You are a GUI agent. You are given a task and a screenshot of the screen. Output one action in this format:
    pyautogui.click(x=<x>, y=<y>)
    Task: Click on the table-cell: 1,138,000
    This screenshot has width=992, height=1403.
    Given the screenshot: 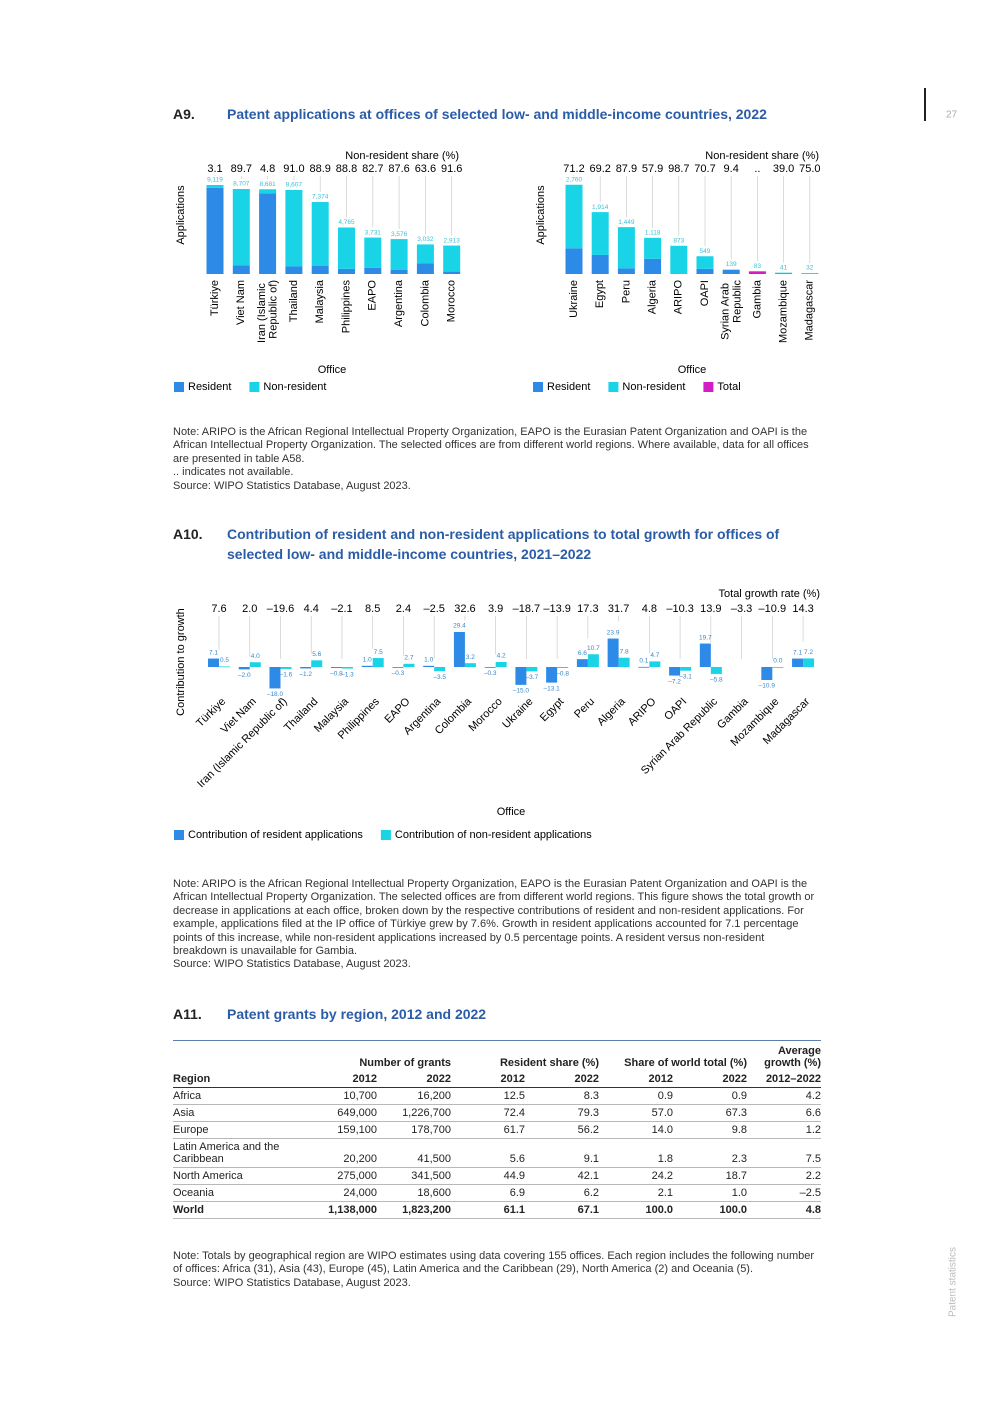 What is the action you would take?
    pyautogui.click(x=340, y=1210)
    